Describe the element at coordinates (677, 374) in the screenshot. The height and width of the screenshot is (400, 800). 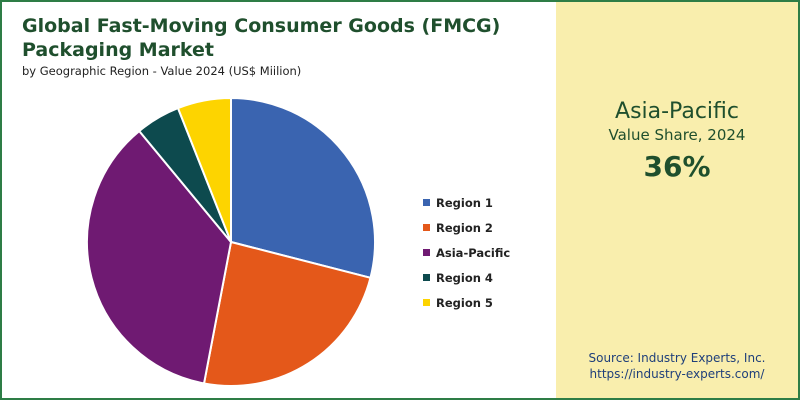
I see `source-url: https://industry-experts.com/` at that location.